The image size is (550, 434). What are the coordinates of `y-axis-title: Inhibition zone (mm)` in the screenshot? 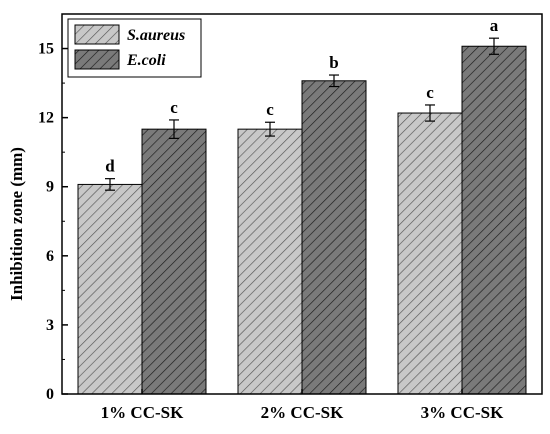 It's located at (16, 224).